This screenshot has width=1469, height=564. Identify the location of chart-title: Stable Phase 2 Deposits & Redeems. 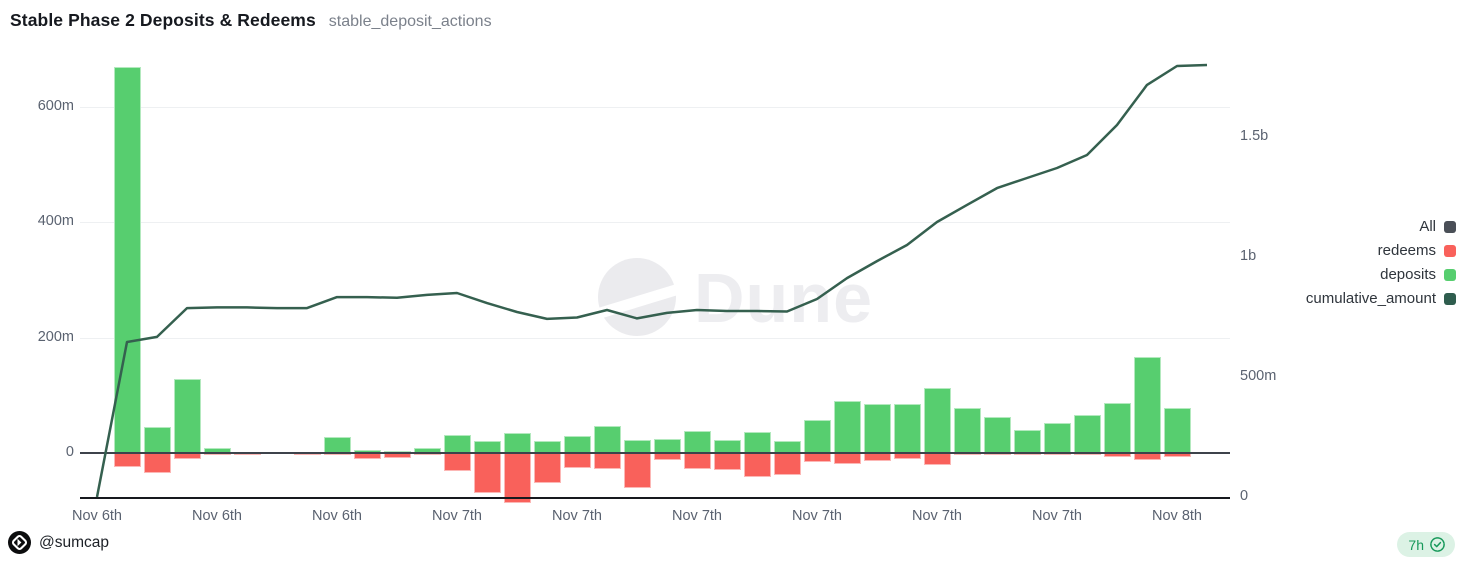
(163, 20).